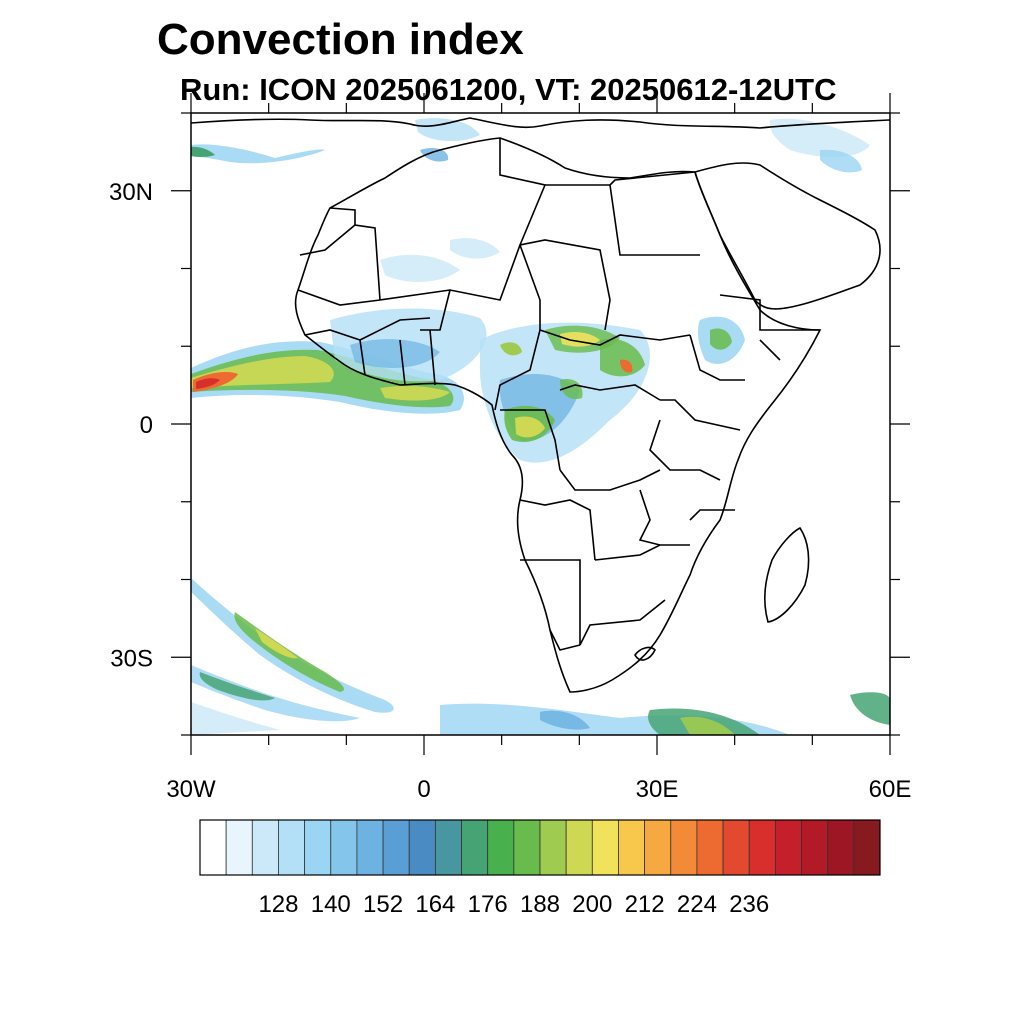 The width and height of the screenshot is (1024, 1024). I want to click on colorbar-label: 140, so click(331, 904).